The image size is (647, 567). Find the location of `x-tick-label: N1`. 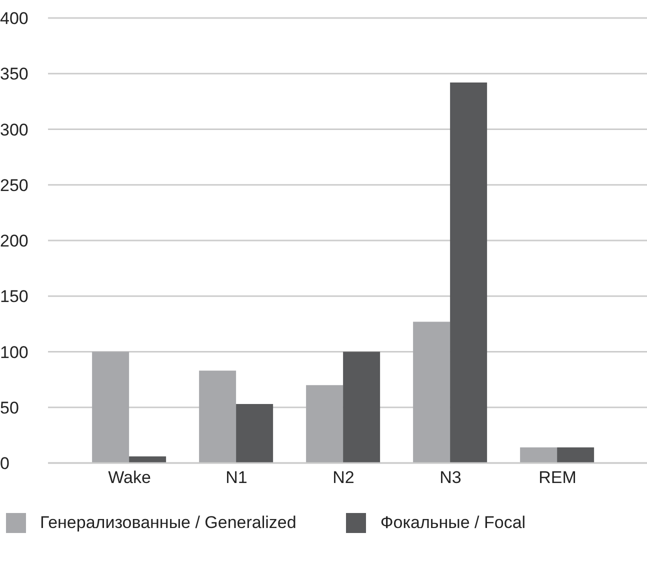

x-tick-label: N1 is located at coordinates (237, 478).